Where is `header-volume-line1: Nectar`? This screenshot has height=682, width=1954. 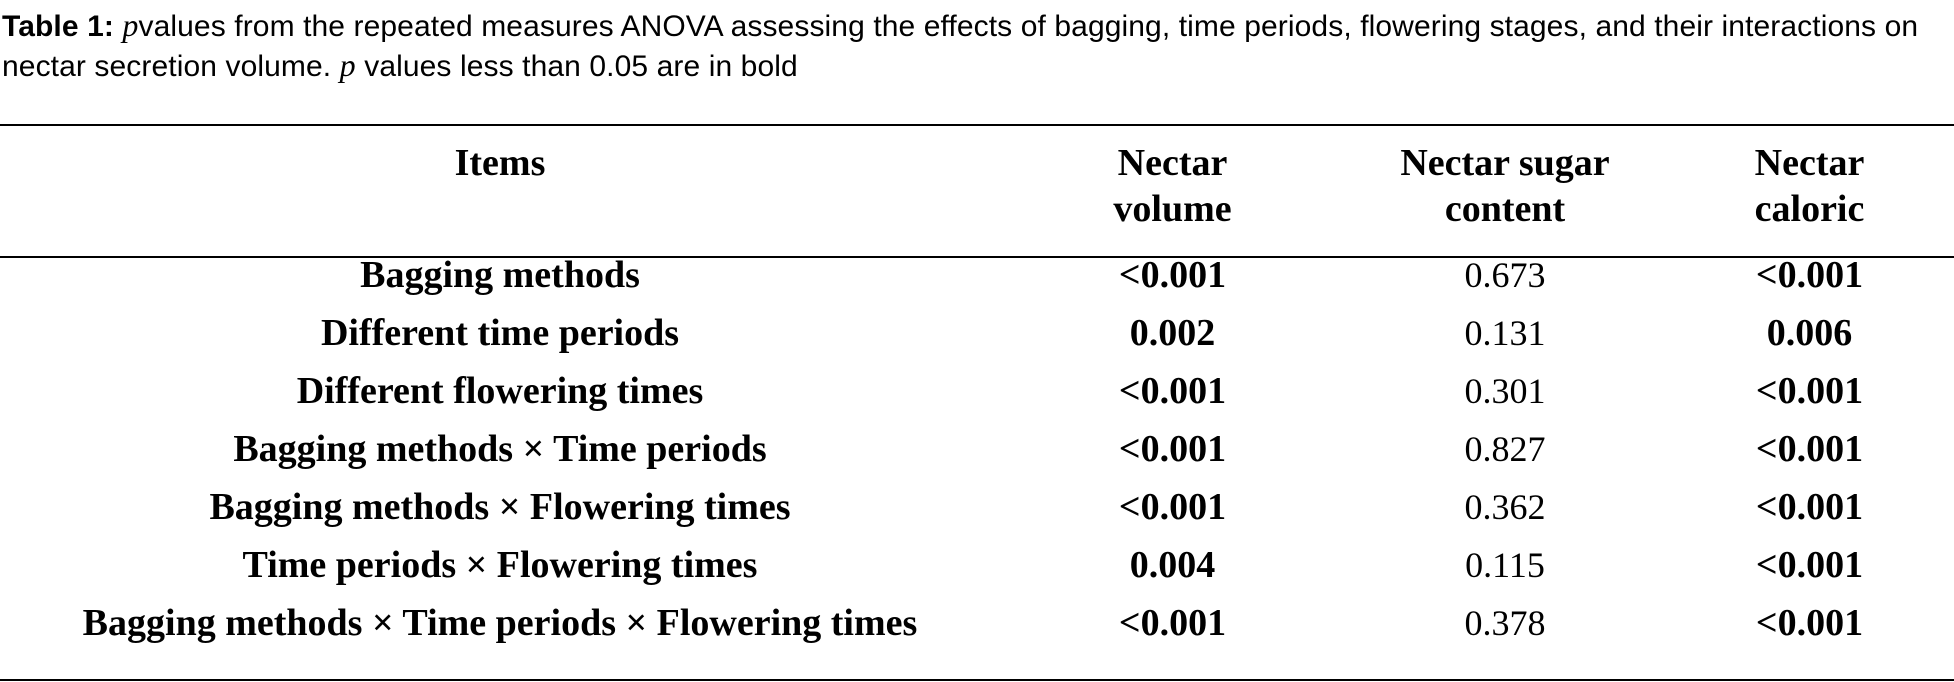 header-volume-line1: Nectar is located at coordinates (1172, 163).